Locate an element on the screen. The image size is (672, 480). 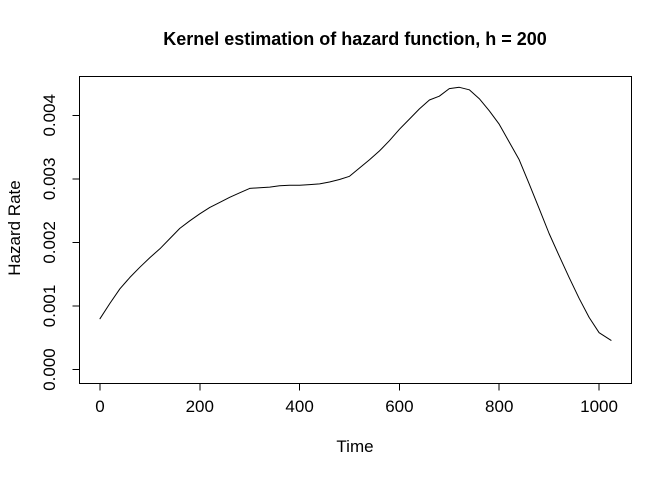
x-tick-label: 800 is located at coordinates (499, 406).